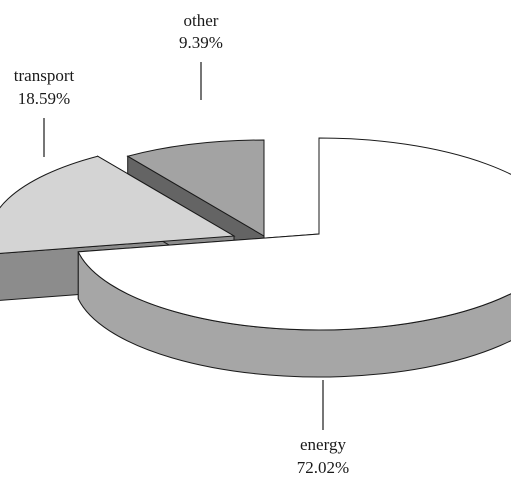 This screenshot has width=511, height=479. Describe the element at coordinates (118, 204) in the screenshot. I see `slice-top-transport` at that location.